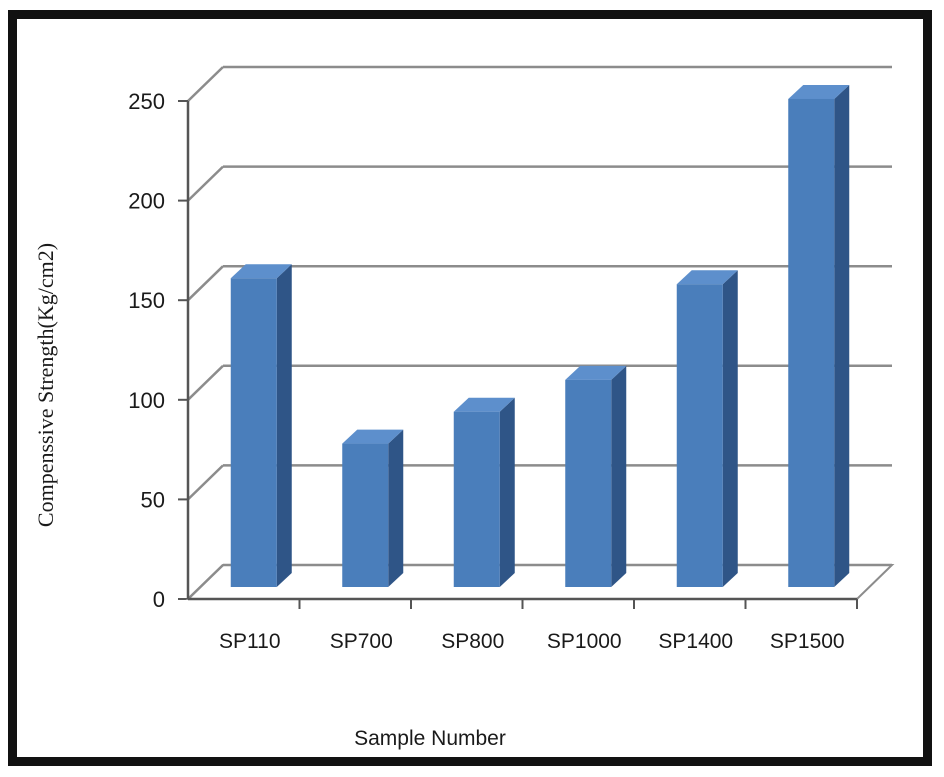 Image resolution: width=944 pixels, height=777 pixels. Describe the element at coordinates (146, 350) in the screenshot. I see `y-tick-labels: 0 50 100 150 200 250` at that location.